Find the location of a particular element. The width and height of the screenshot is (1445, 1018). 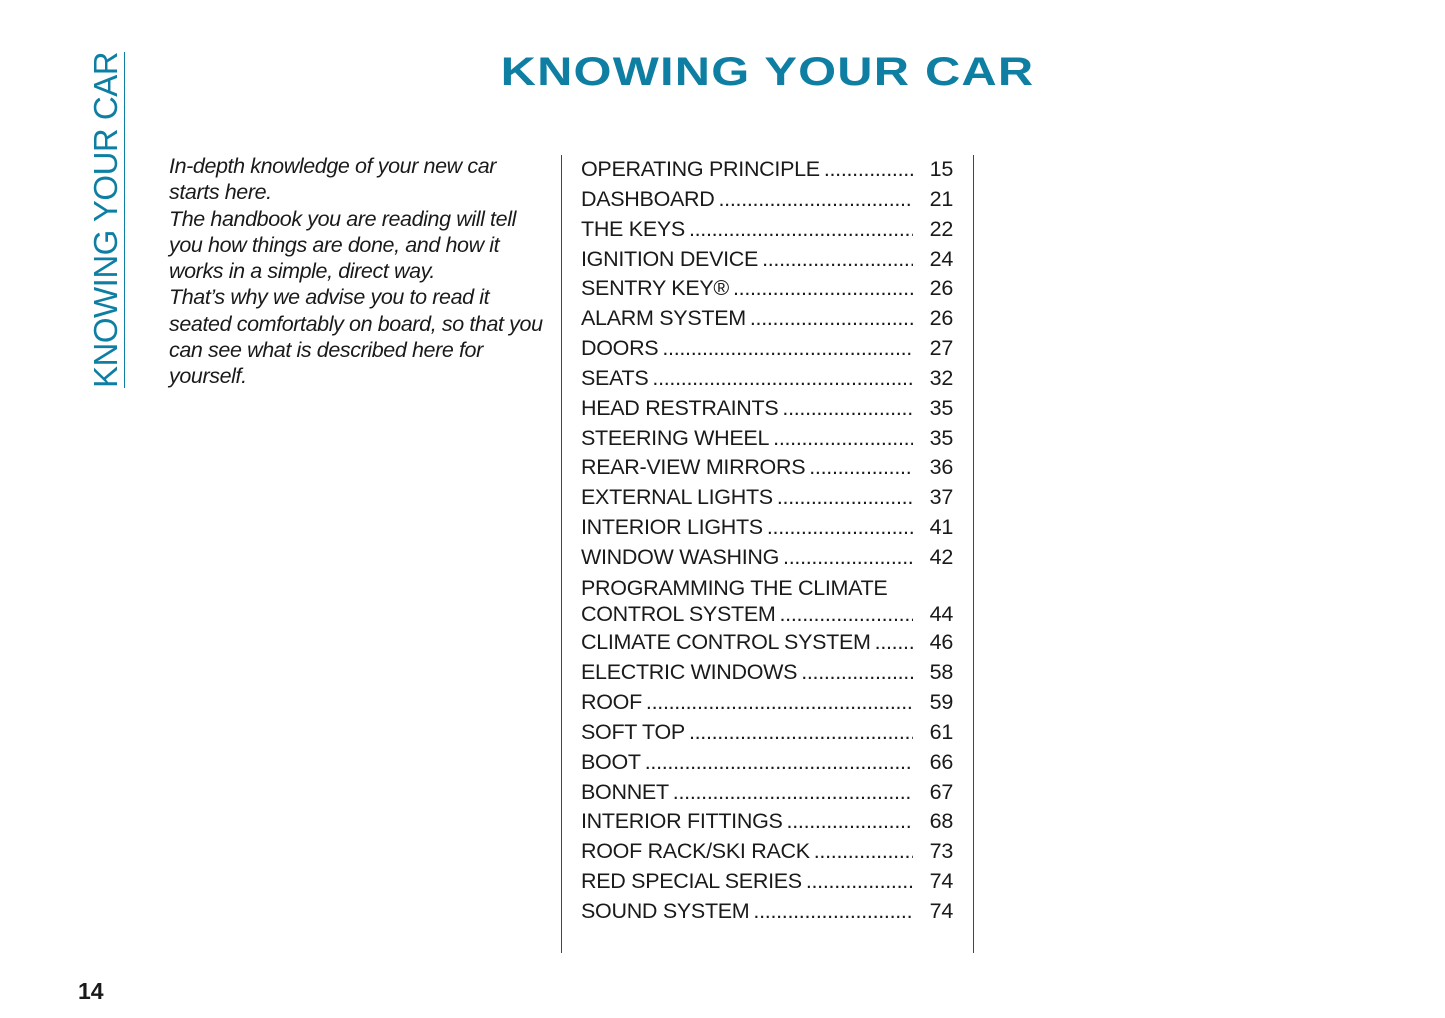

toc-entry: BOOT 66 is located at coordinates (767, 763).